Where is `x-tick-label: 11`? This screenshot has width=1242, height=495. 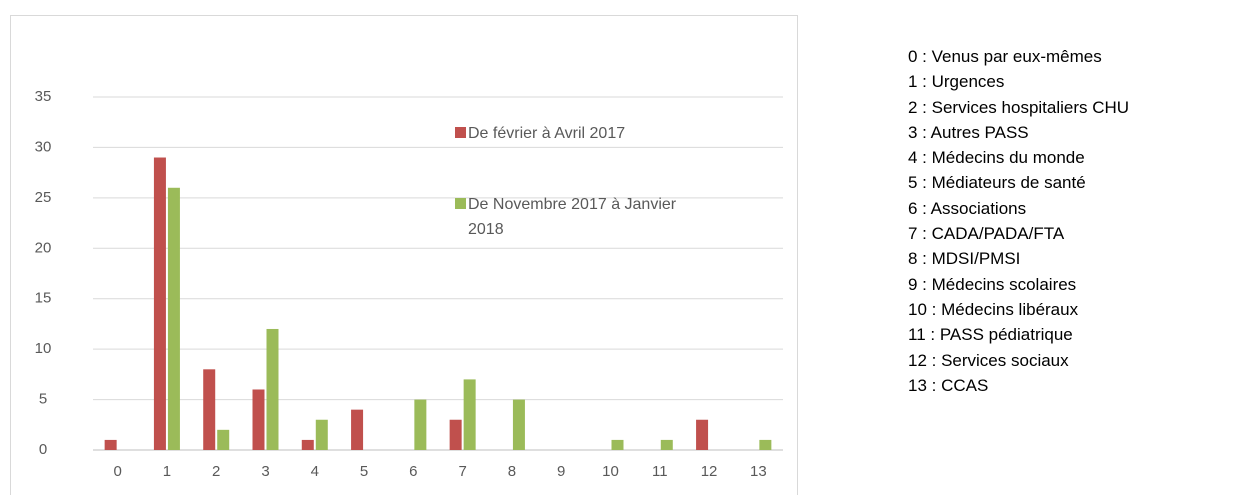
x-tick-label: 11 is located at coordinates (660, 471).